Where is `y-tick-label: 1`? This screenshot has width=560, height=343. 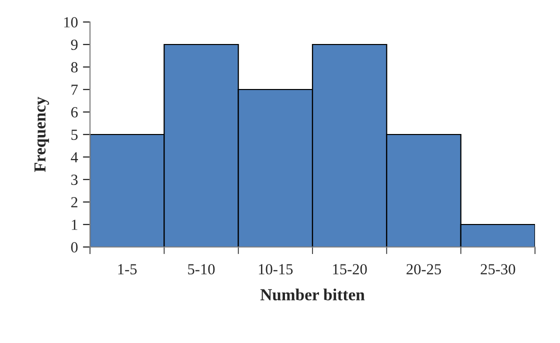 y-tick-label: 1 is located at coordinates (75, 225).